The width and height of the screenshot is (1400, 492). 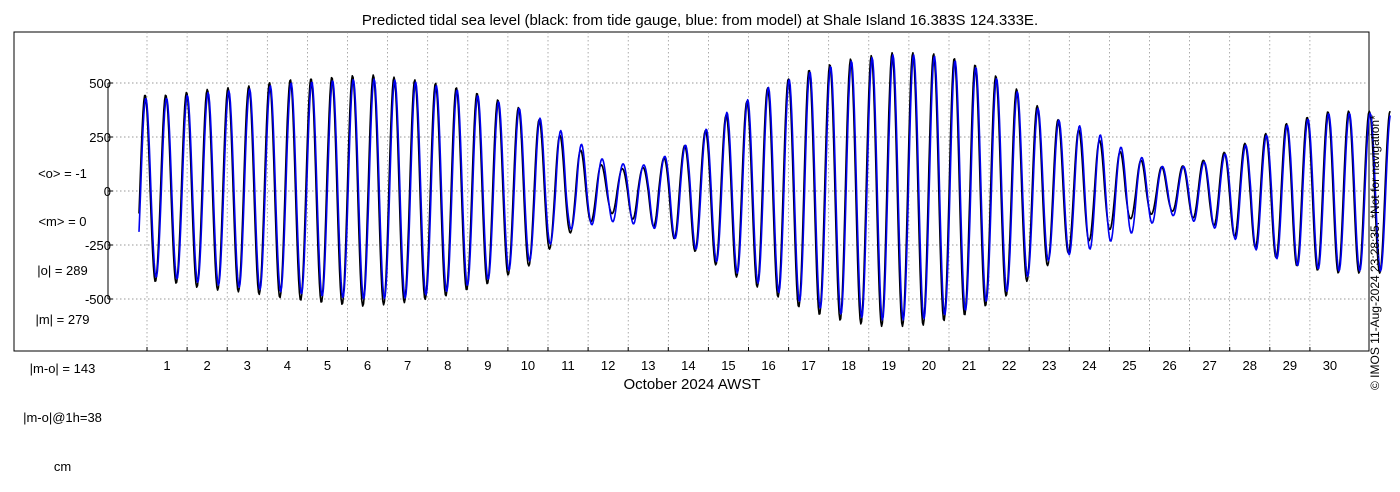 What do you see at coordinates (107, 191) in the screenshot?
I see `y-tick-label: 0` at bounding box center [107, 191].